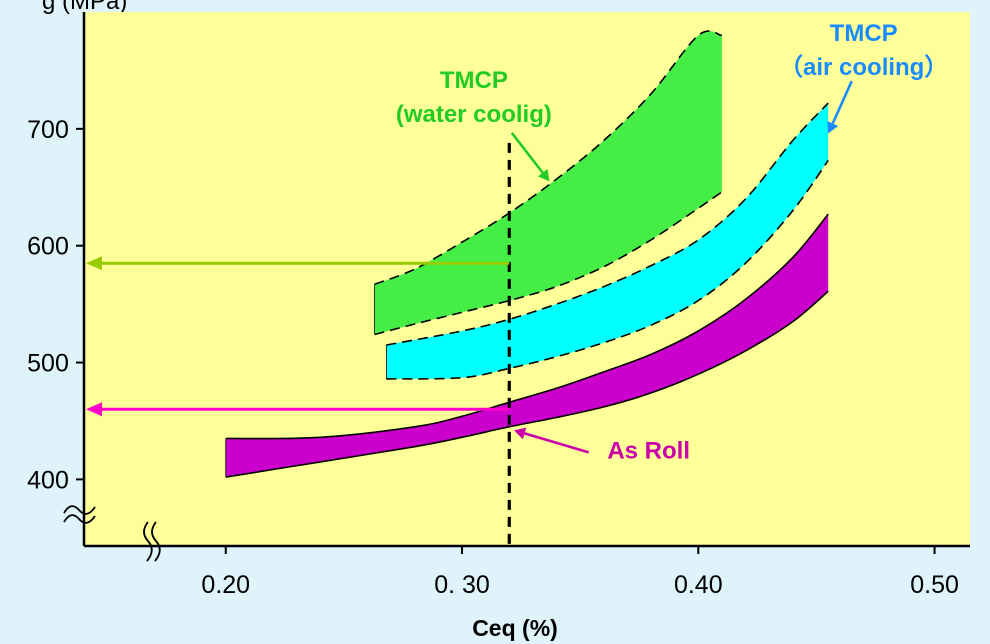 This screenshot has width=990, height=644. Describe the element at coordinates (580, 572) in the screenshot. I see `x-ticks-layer: 0.20 0. 30 0.40 0.50` at that location.